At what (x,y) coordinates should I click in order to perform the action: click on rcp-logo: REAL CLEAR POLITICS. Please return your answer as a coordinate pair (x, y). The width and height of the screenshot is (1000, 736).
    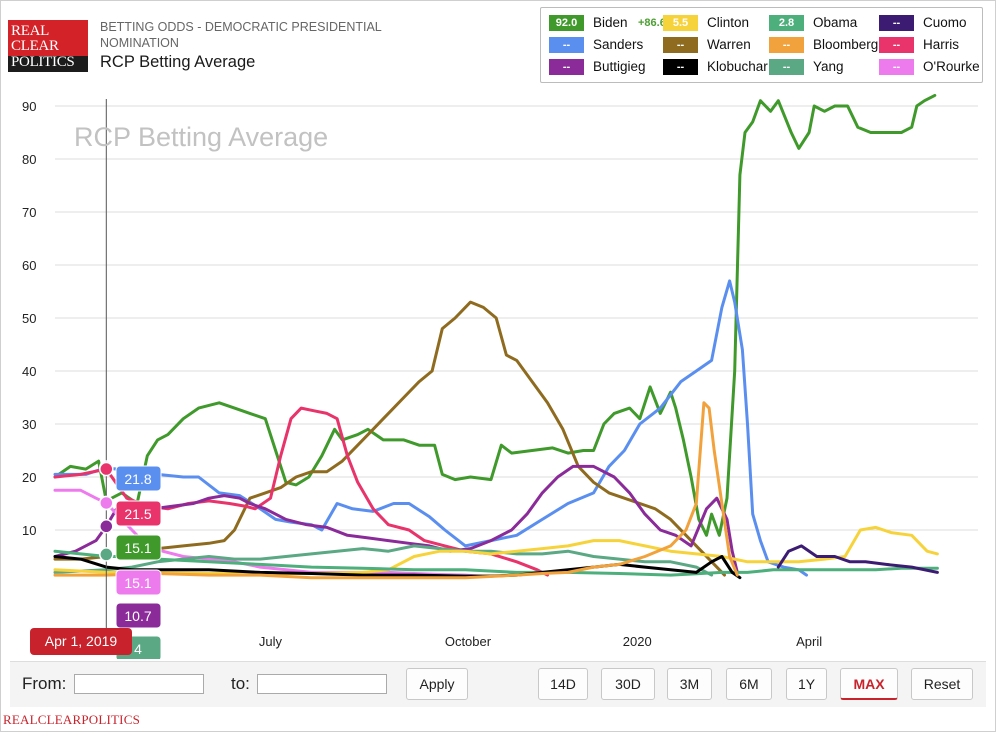
    Looking at the image, I should click on (48, 46).